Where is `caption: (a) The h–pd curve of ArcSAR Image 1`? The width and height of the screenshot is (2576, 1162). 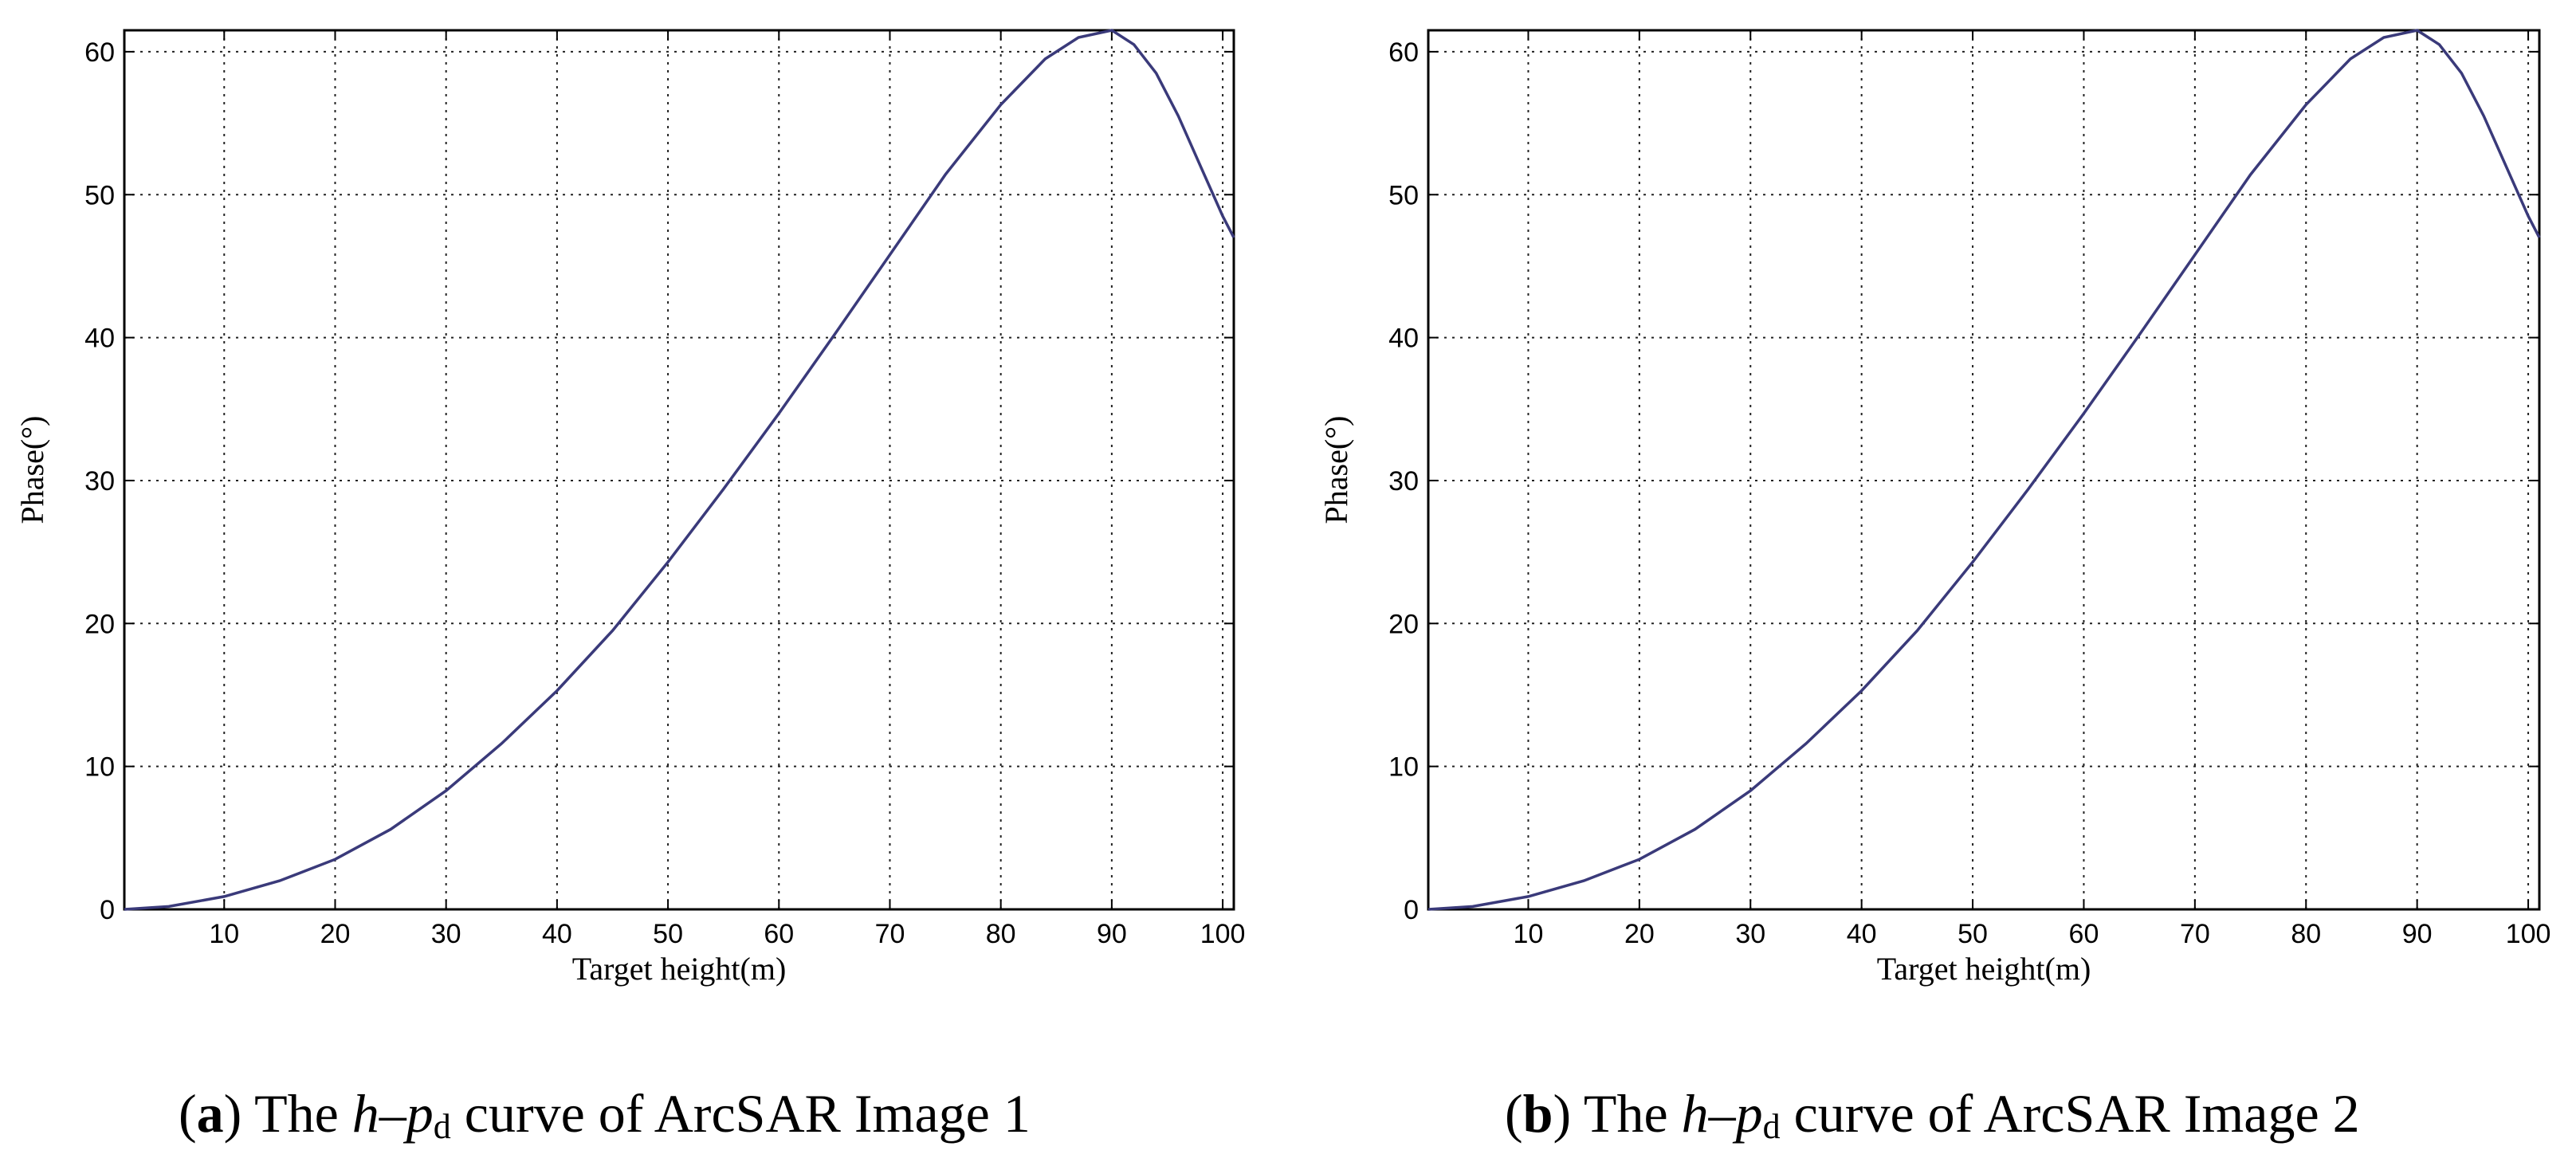 caption: (a) The h–pd curve of ArcSAR Image 1 is located at coordinates (605, 1114).